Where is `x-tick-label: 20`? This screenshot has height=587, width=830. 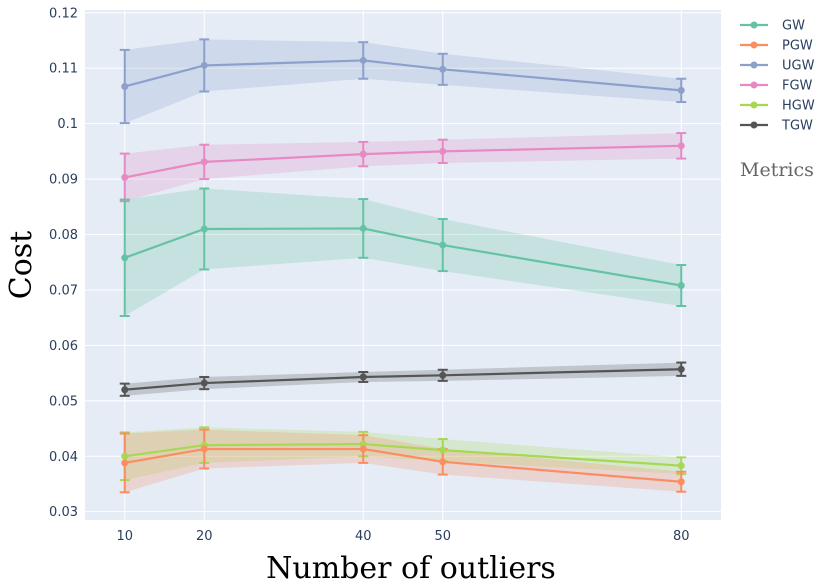 x-tick-label: 20 is located at coordinates (204, 536).